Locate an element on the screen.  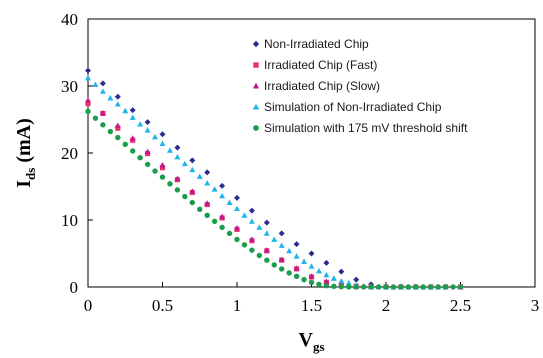
y-axis-title: Ids (mA) is located at coordinates (25, 153).